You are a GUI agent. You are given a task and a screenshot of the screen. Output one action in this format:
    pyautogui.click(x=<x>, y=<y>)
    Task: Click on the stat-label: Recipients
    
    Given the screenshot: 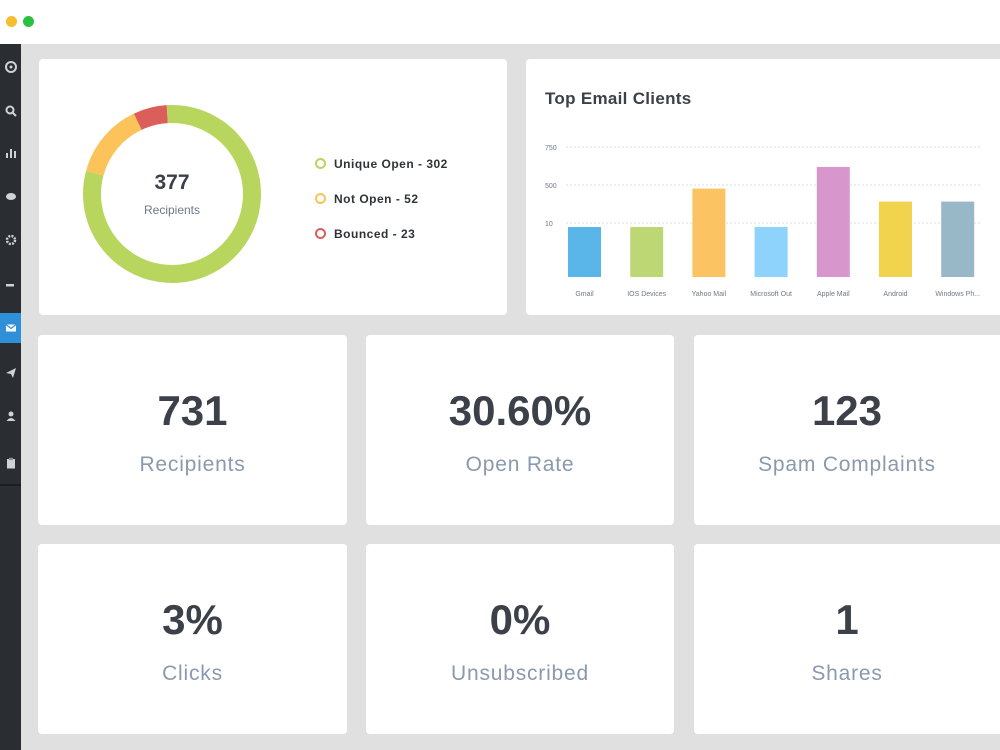 What is the action you would take?
    pyautogui.click(x=192, y=464)
    